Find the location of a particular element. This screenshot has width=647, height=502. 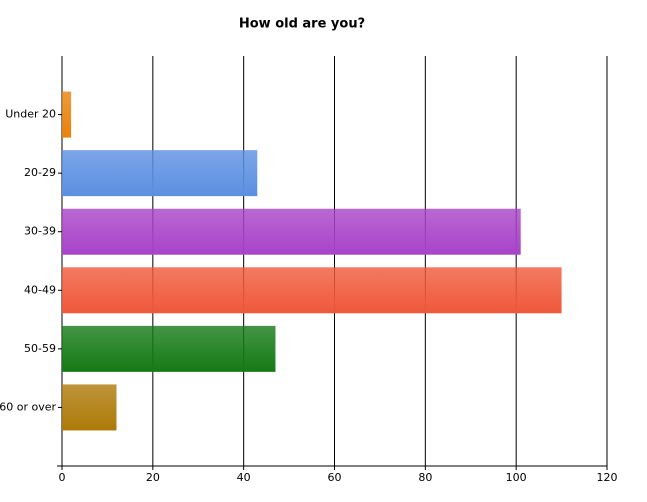

y-tick-label: 60 or over is located at coordinates (28, 406).